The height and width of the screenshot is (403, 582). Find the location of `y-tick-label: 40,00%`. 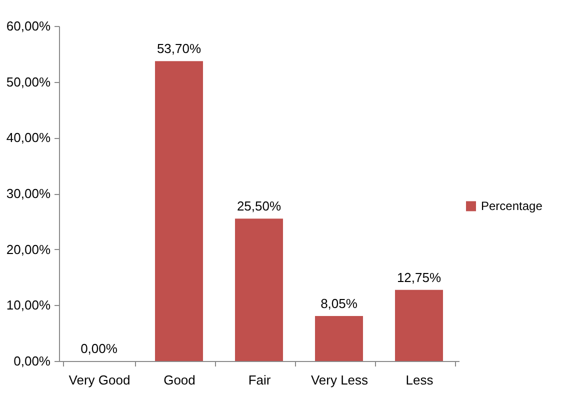

y-tick-label: 40,00% is located at coordinates (28, 138).